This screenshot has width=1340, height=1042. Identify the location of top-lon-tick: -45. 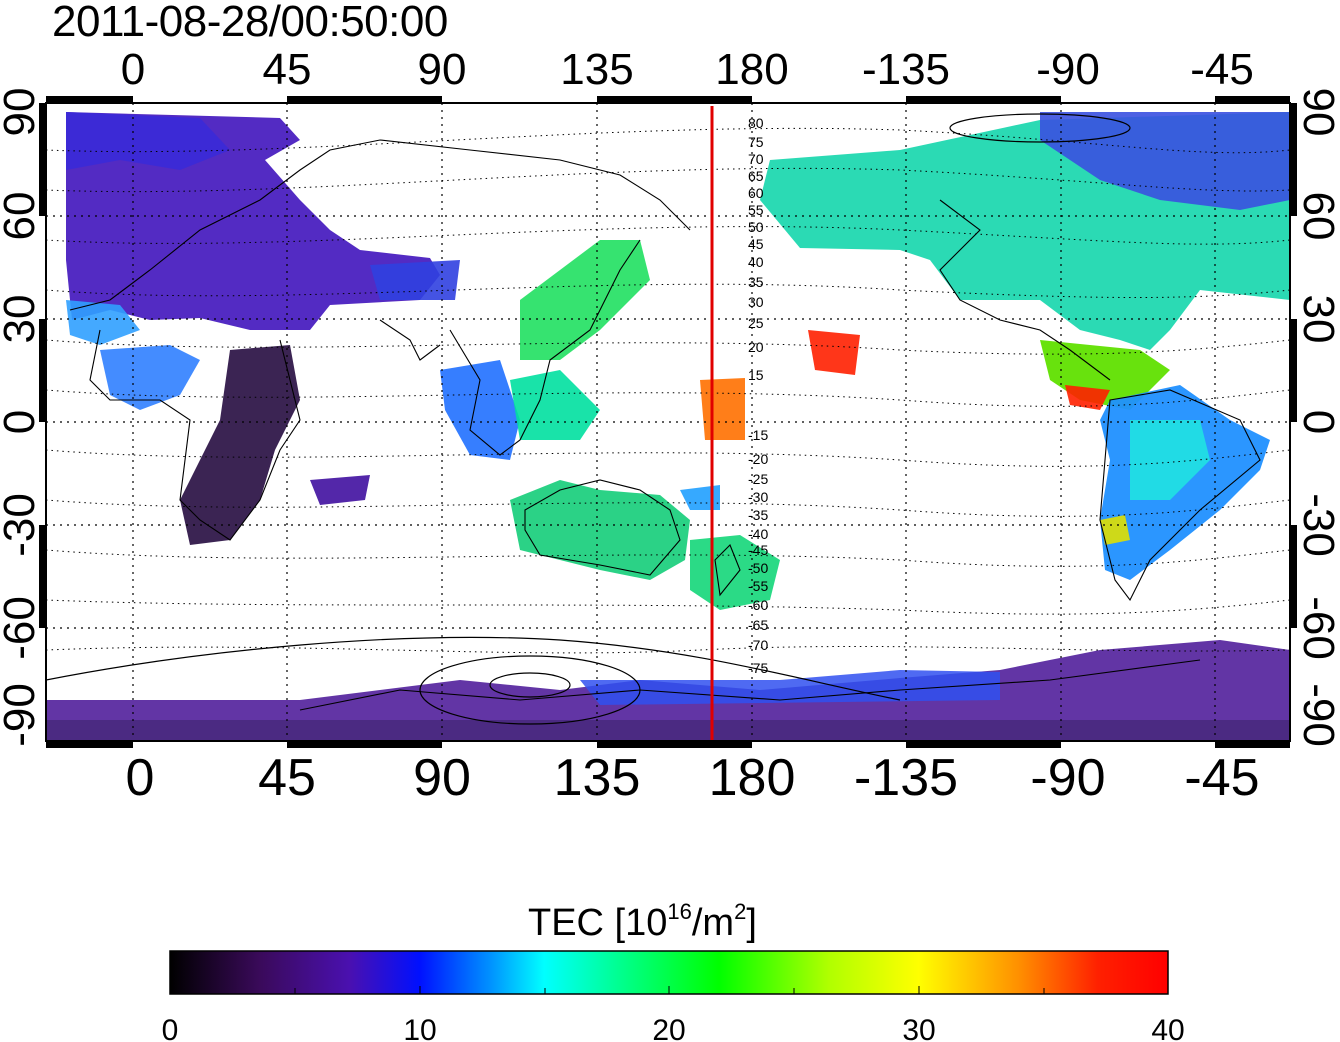
(1222, 69).